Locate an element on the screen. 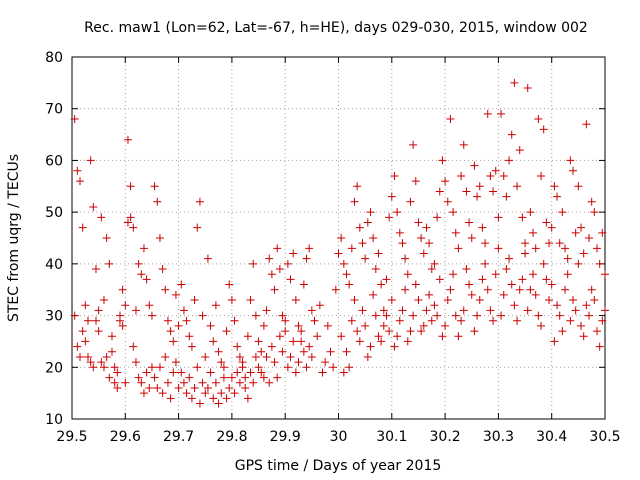 The width and height of the screenshot is (640, 480). x-tick-label: 29.9 is located at coordinates (285, 437).